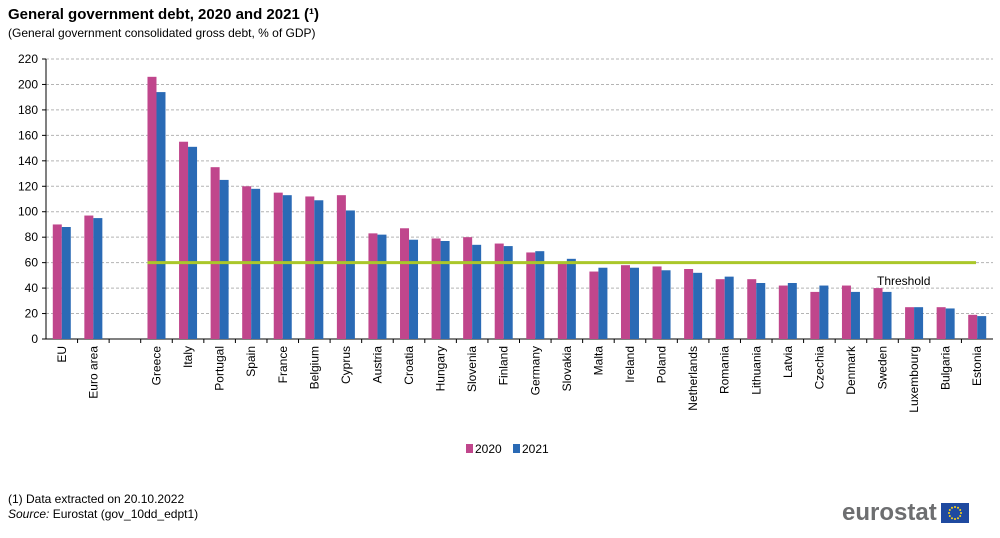 Image resolution: width=1000 pixels, height=538 pixels. What do you see at coordinates (469, 448) in the screenshot?
I see `legend-swatch-2020` at bounding box center [469, 448].